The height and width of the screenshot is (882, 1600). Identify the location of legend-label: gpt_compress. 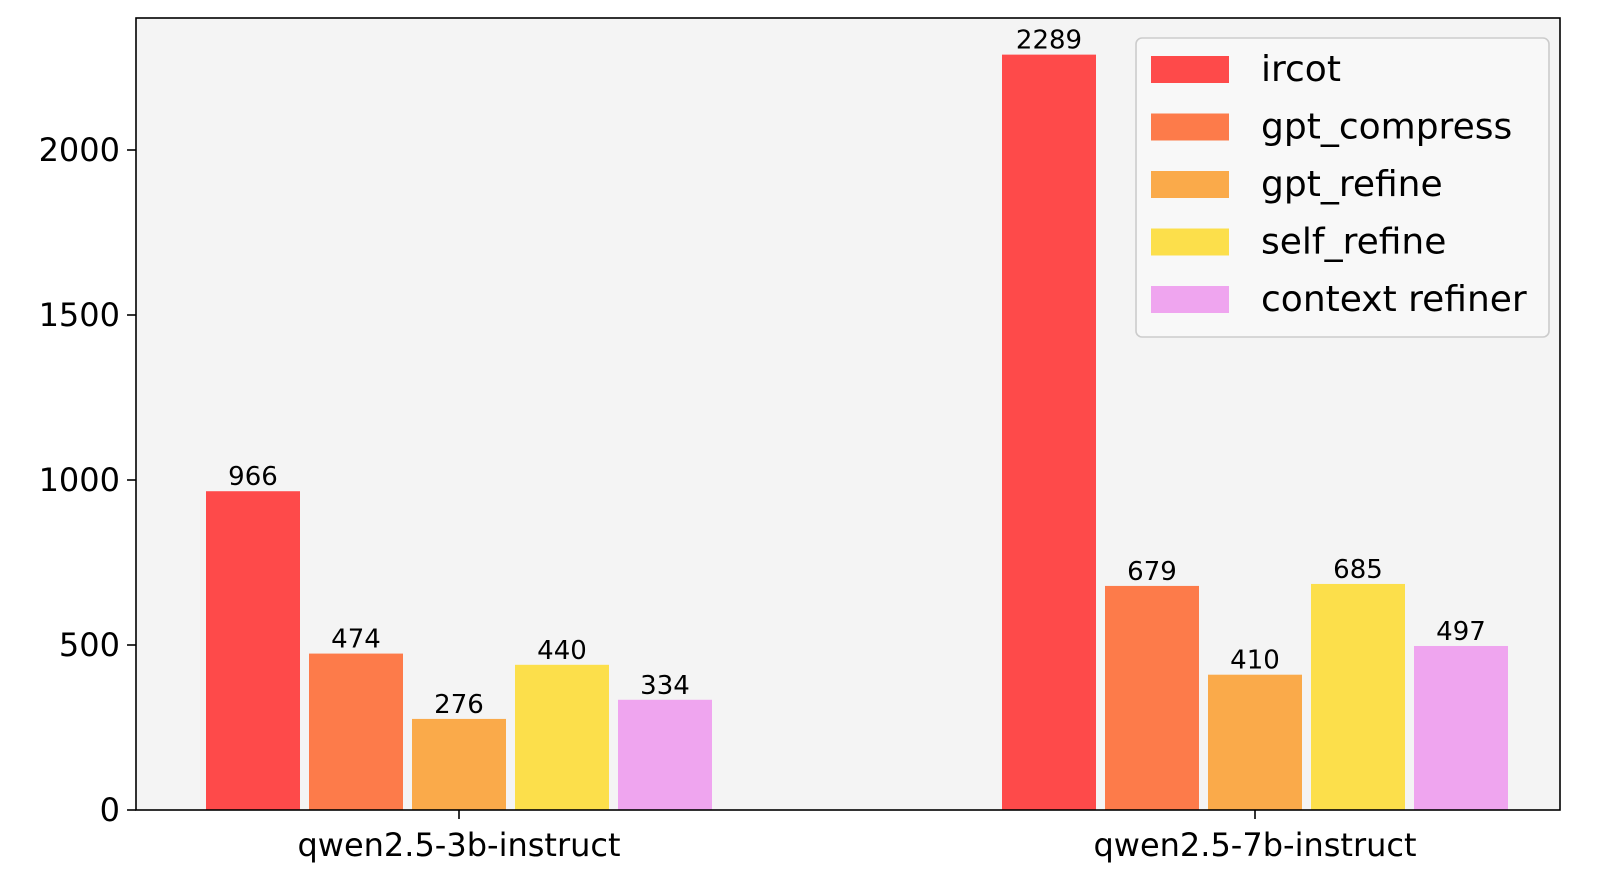
(1386, 127).